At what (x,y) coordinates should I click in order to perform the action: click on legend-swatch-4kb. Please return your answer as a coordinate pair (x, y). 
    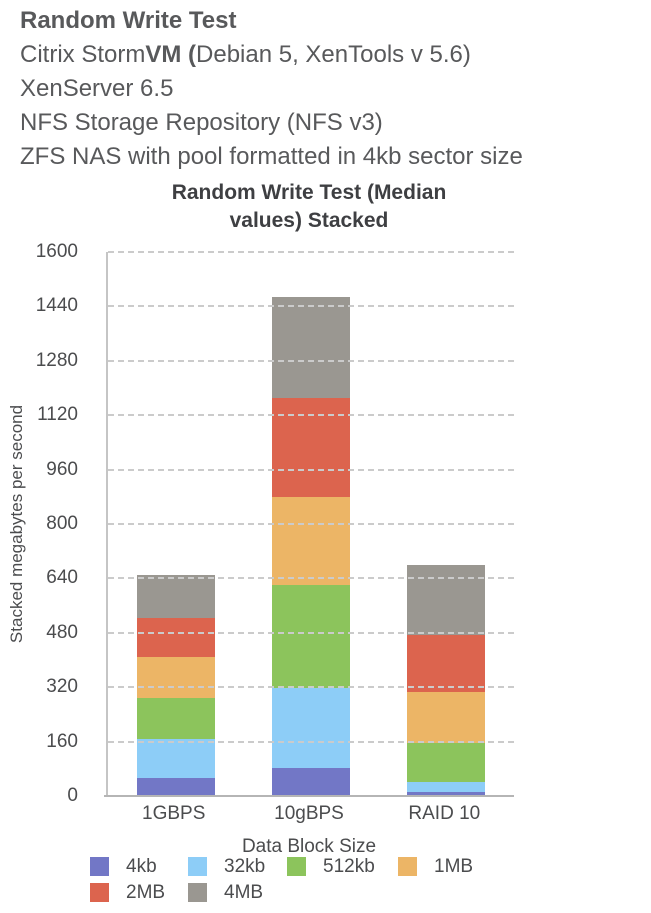
    Looking at the image, I should click on (99, 866).